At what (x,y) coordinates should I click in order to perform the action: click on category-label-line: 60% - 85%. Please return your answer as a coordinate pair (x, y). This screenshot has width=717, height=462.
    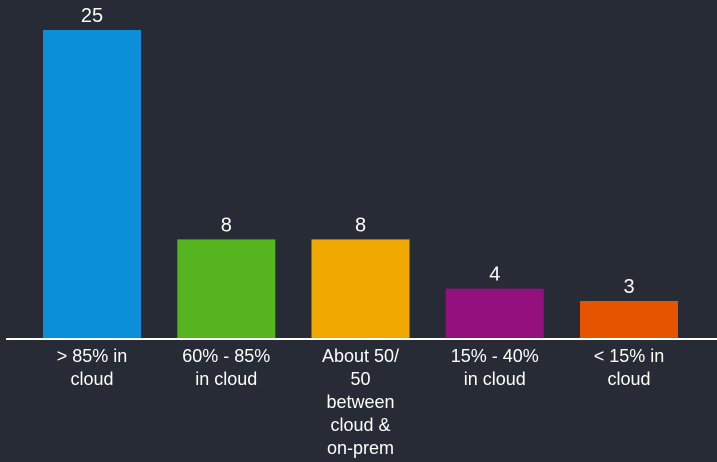
    Looking at the image, I should click on (226, 356).